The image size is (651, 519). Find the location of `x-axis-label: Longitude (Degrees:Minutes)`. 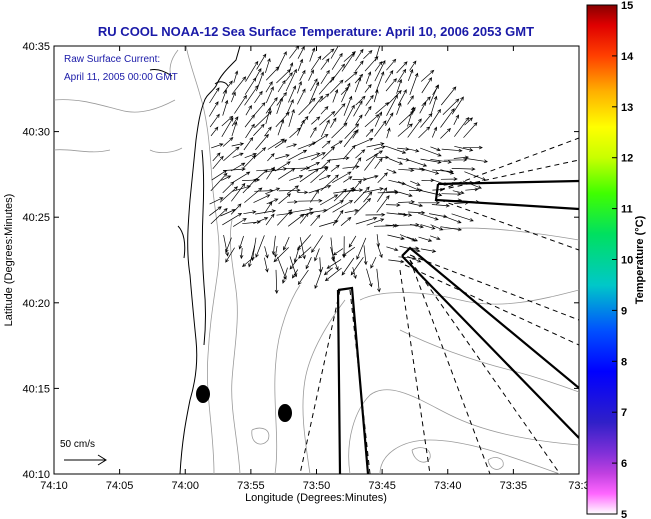

x-axis-label: Longitude (Degrees:Minutes) is located at coordinates (316, 498).